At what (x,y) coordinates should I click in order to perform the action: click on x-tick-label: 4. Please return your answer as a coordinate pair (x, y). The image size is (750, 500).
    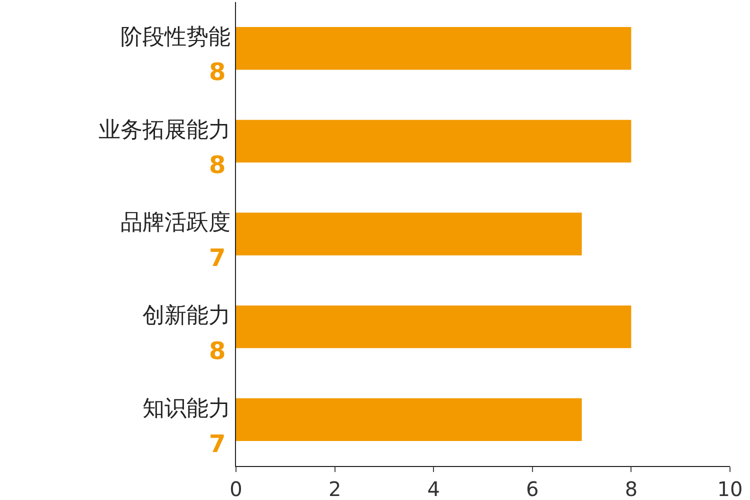
    Looking at the image, I should click on (433, 488).